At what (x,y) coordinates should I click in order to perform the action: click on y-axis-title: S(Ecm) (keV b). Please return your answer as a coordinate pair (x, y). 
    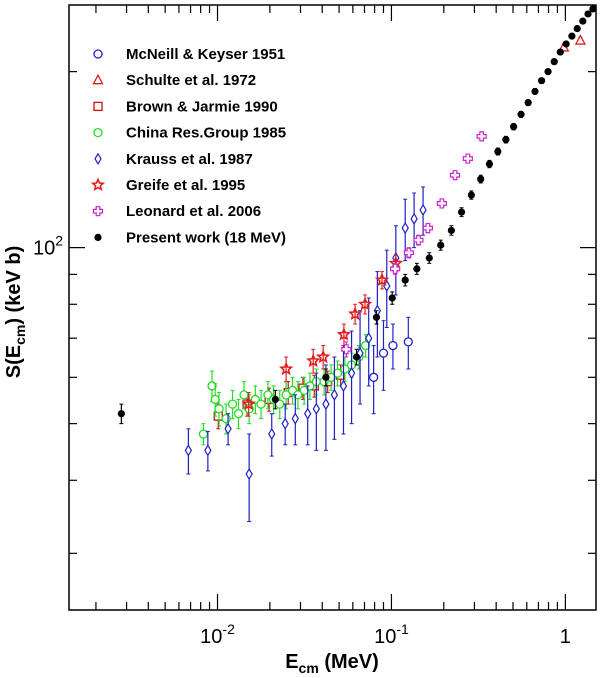
    Looking at the image, I should click on (15, 312).